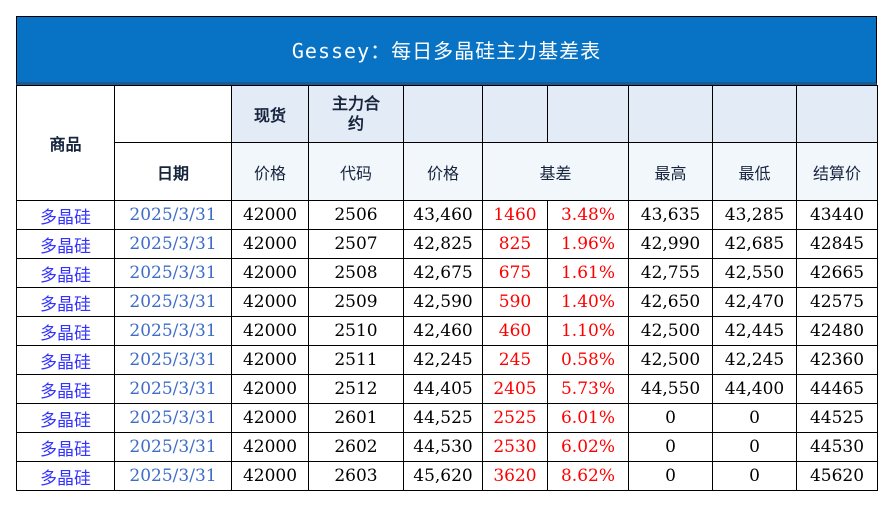 Image resolution: width=892 pixels, height=511 pixels. What do you see at coordinates (837, 302) in the screenshot?
I see `settlement-cell: 42575` at bounding box center [837, 302].